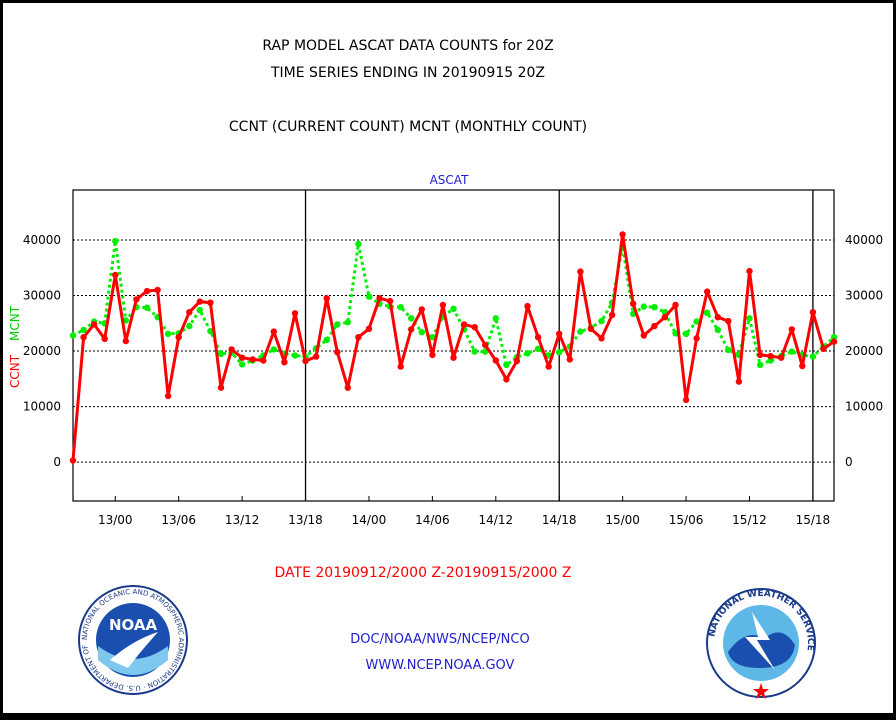 This screenshot has width=896, height=720. What do you see at coordinates (42, 240) in the screenshot?
I see `y-tick-label-left: 40000` at bounding box center [42, 240].